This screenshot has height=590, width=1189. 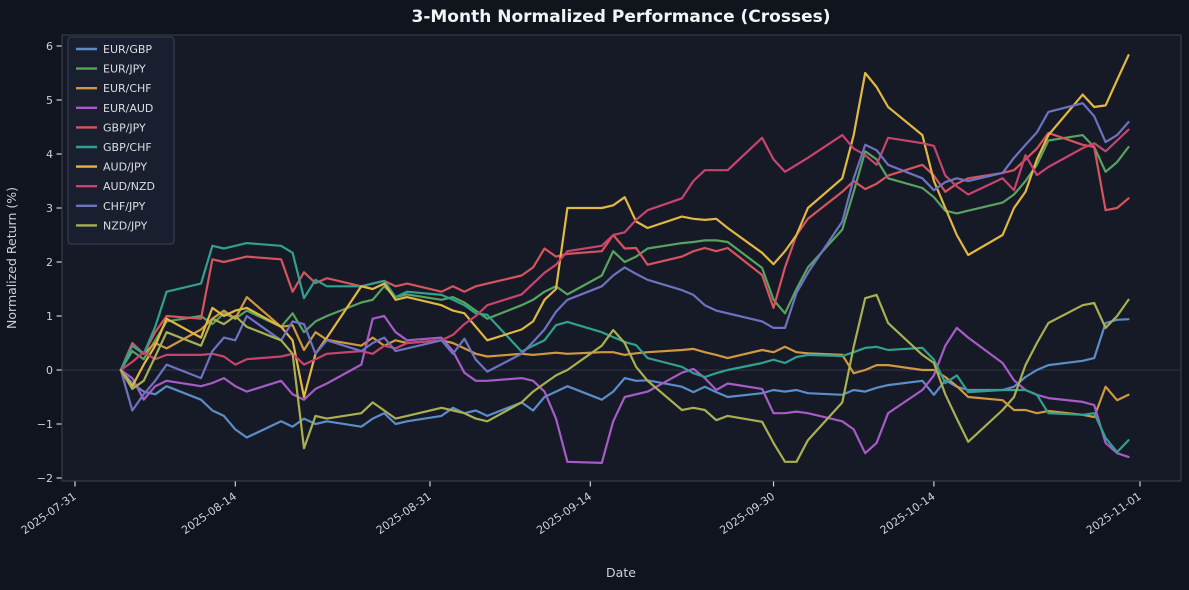 I want to click on legend-item: GBP/CHF, so click(x=114, y=147).